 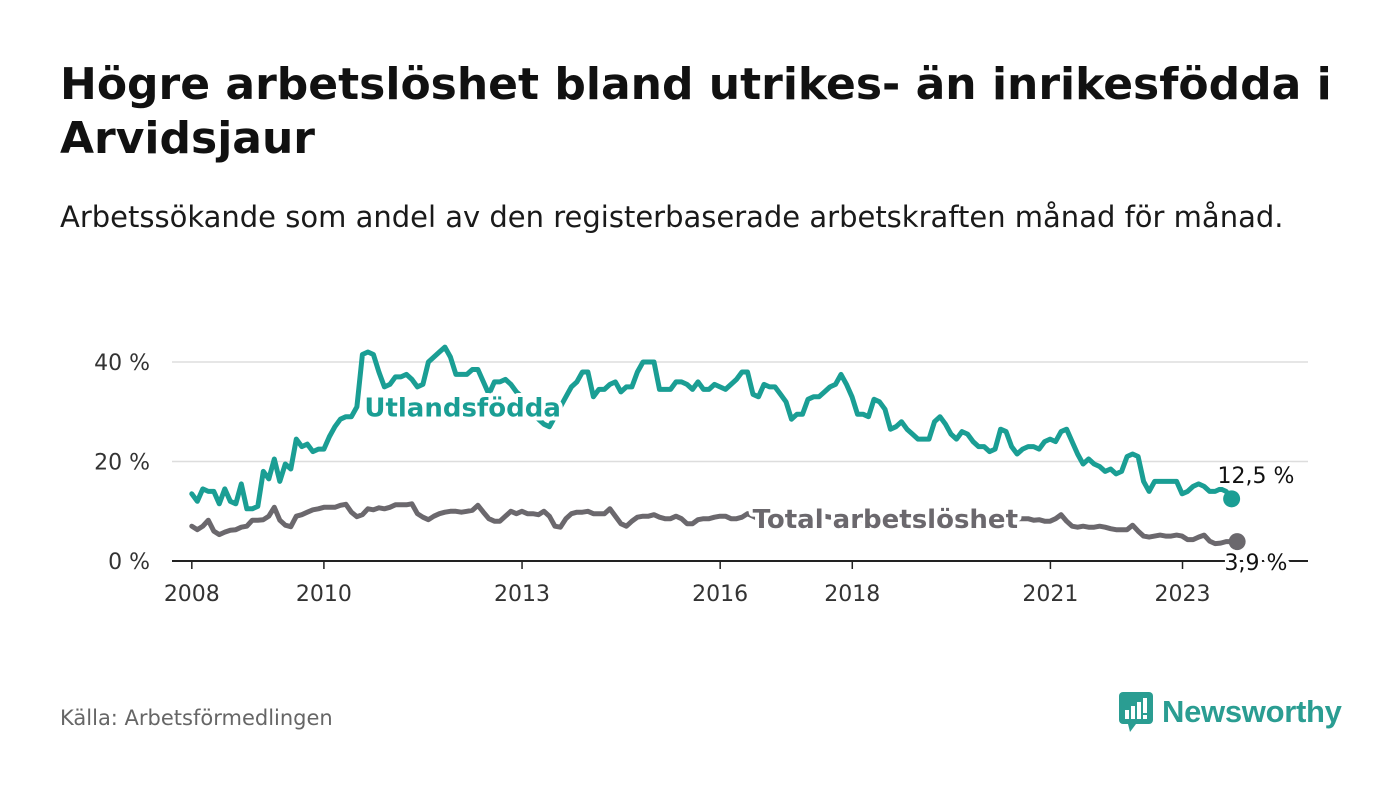 What do you see at coordinates (129, 562) in the screenshot?
I see `ytick-label-0: 0 %` at bounding box center [129, 562].